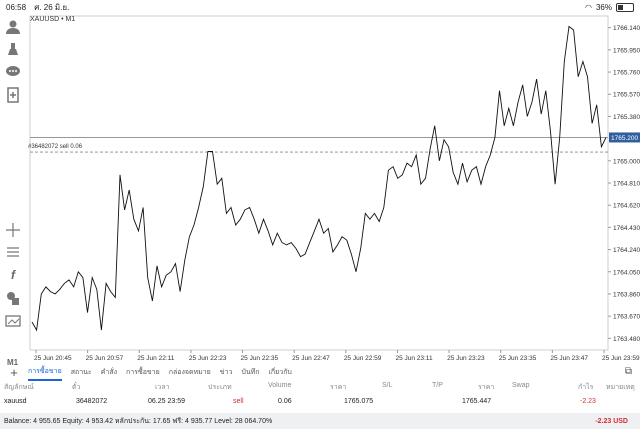 The width and height of the screenshot is (640, 447). I want to click on header-swap: Swap, so click(521, 385).